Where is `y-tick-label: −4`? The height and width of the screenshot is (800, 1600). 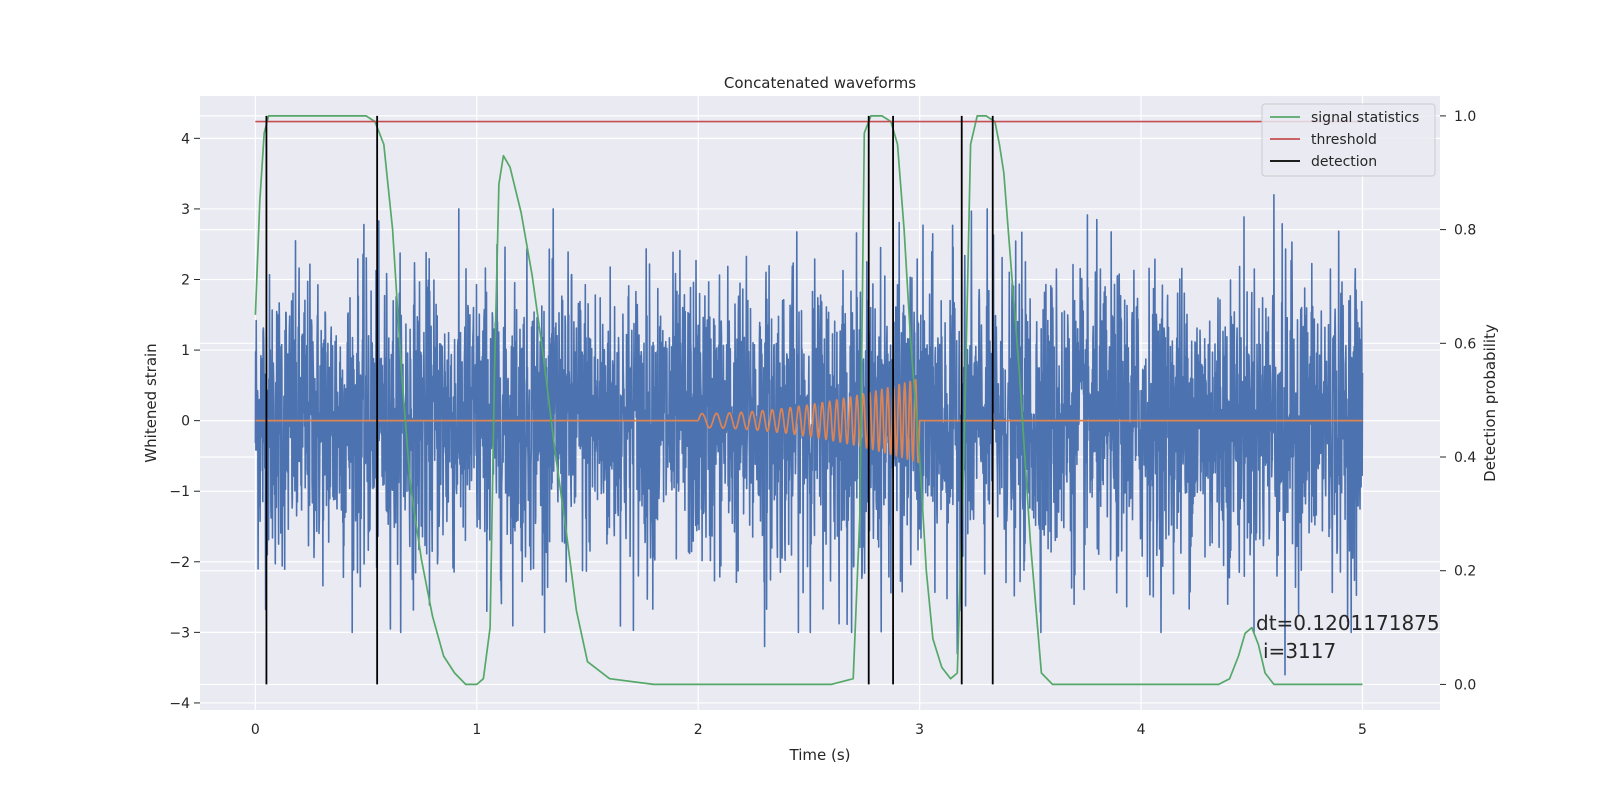
y-tick-label: −4 is located at coordinates (179, 704).